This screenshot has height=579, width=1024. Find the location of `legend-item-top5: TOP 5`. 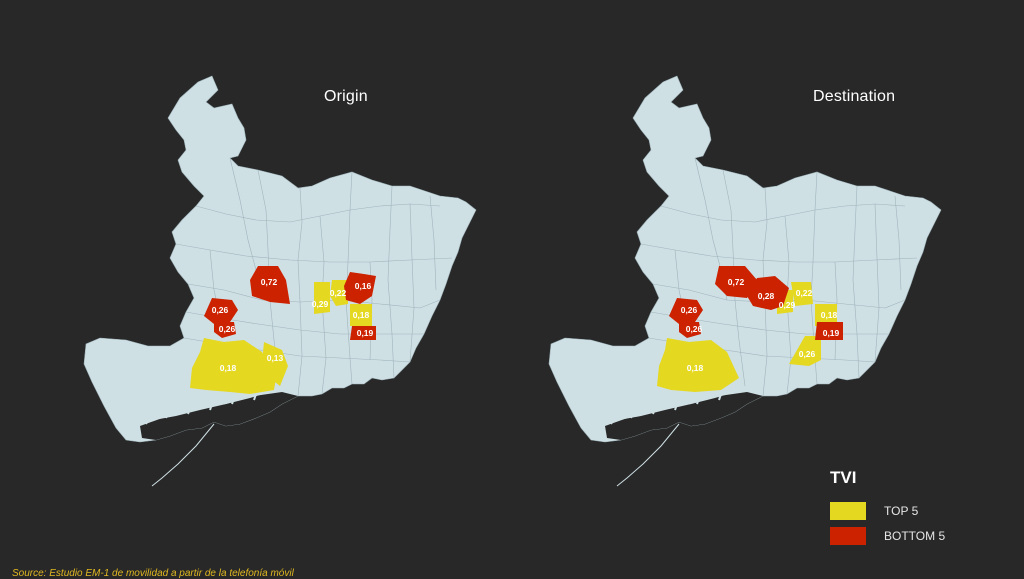

legend-item-top5: TOP 5 is located at coordinates (887, 510).